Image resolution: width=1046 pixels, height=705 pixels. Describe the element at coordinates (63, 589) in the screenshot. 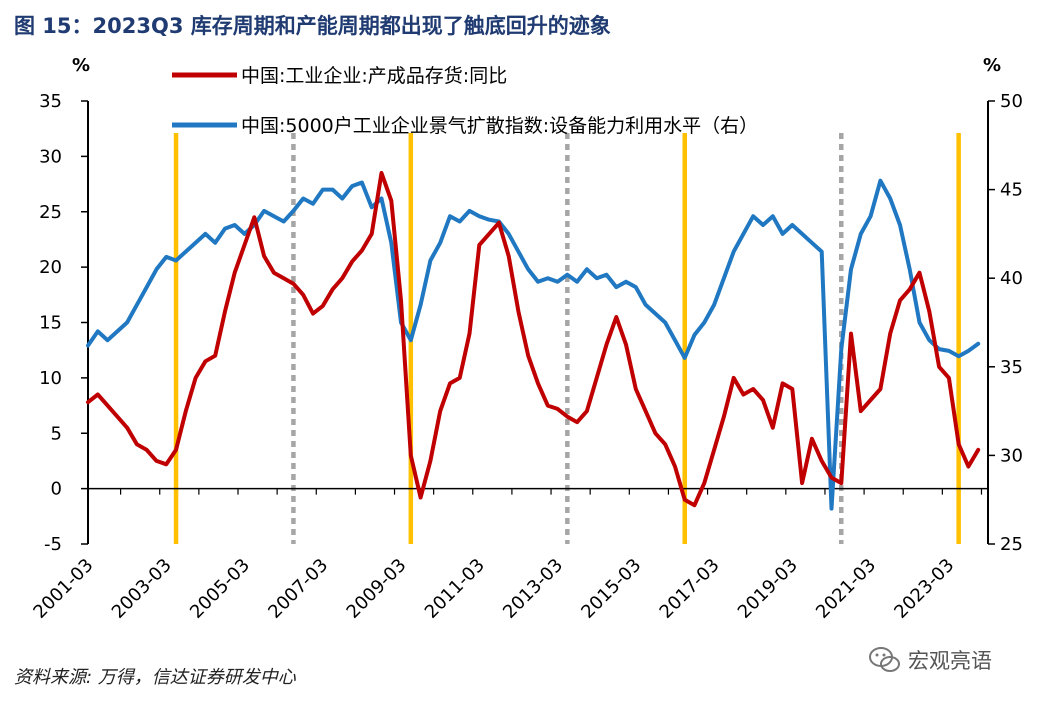

I see `x-tick-label: 2001-03` at that location.